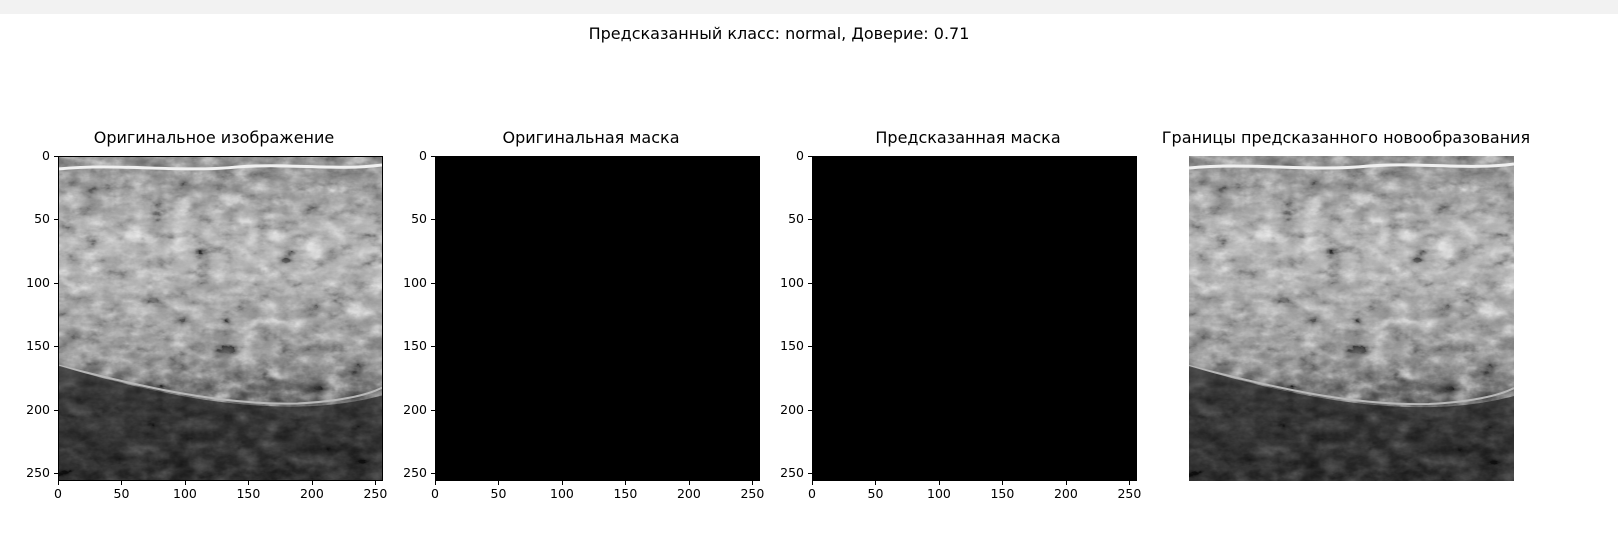 The height and width of the screenshot is (551, 1618). Describe the element at coordinates (974, 318) in the screenshot. I see `predicted-mask-plot` at that location.